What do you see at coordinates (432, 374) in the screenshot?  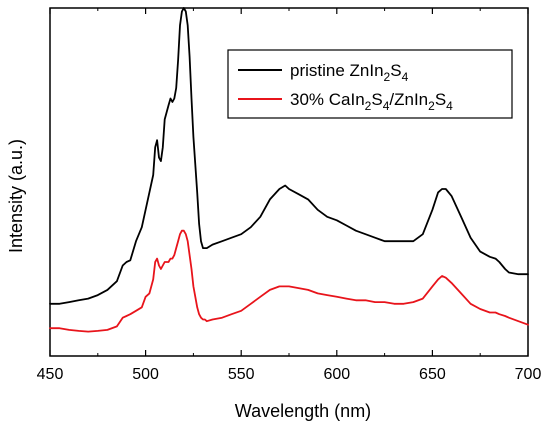 I see `x-tick-label: 650` at bounding box center [432, 374].